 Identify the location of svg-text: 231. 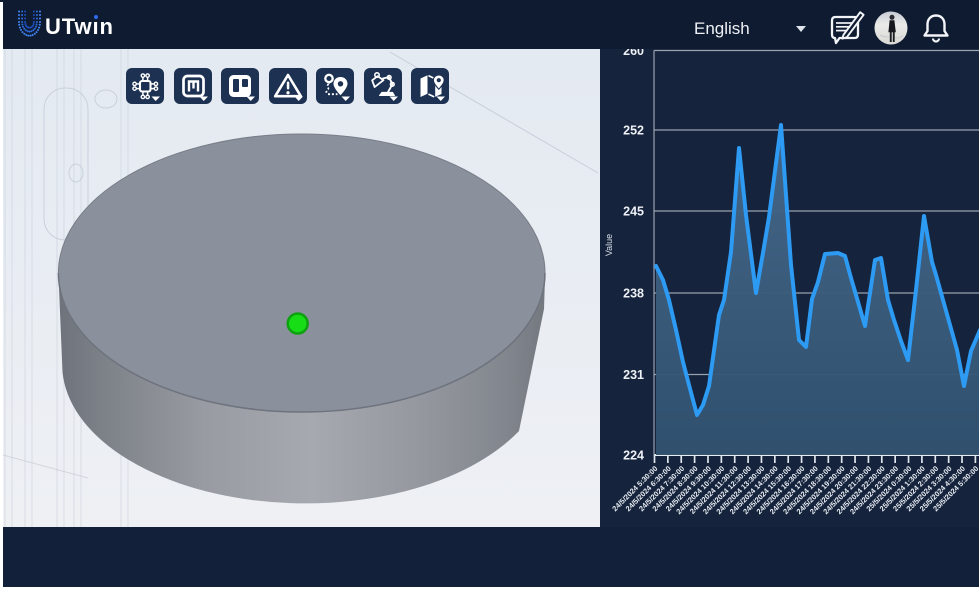
(633, 375).